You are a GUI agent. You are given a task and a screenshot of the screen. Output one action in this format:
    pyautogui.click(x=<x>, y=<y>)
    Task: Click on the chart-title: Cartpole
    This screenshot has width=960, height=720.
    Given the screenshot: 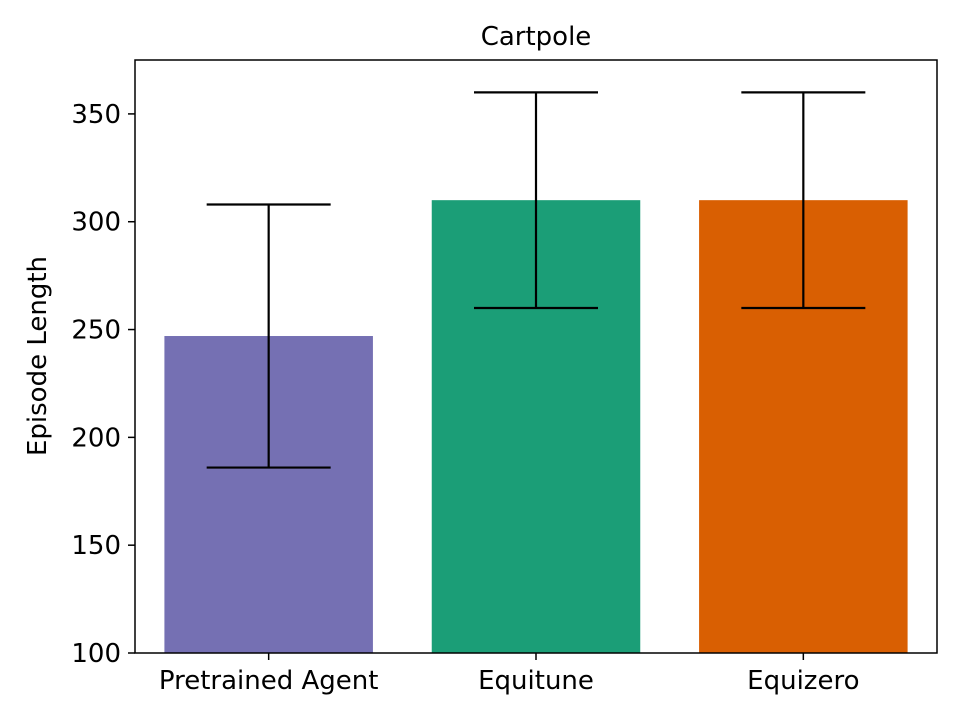 What is the action you would take?
    pyautogui.click(x=536, y=37)
    